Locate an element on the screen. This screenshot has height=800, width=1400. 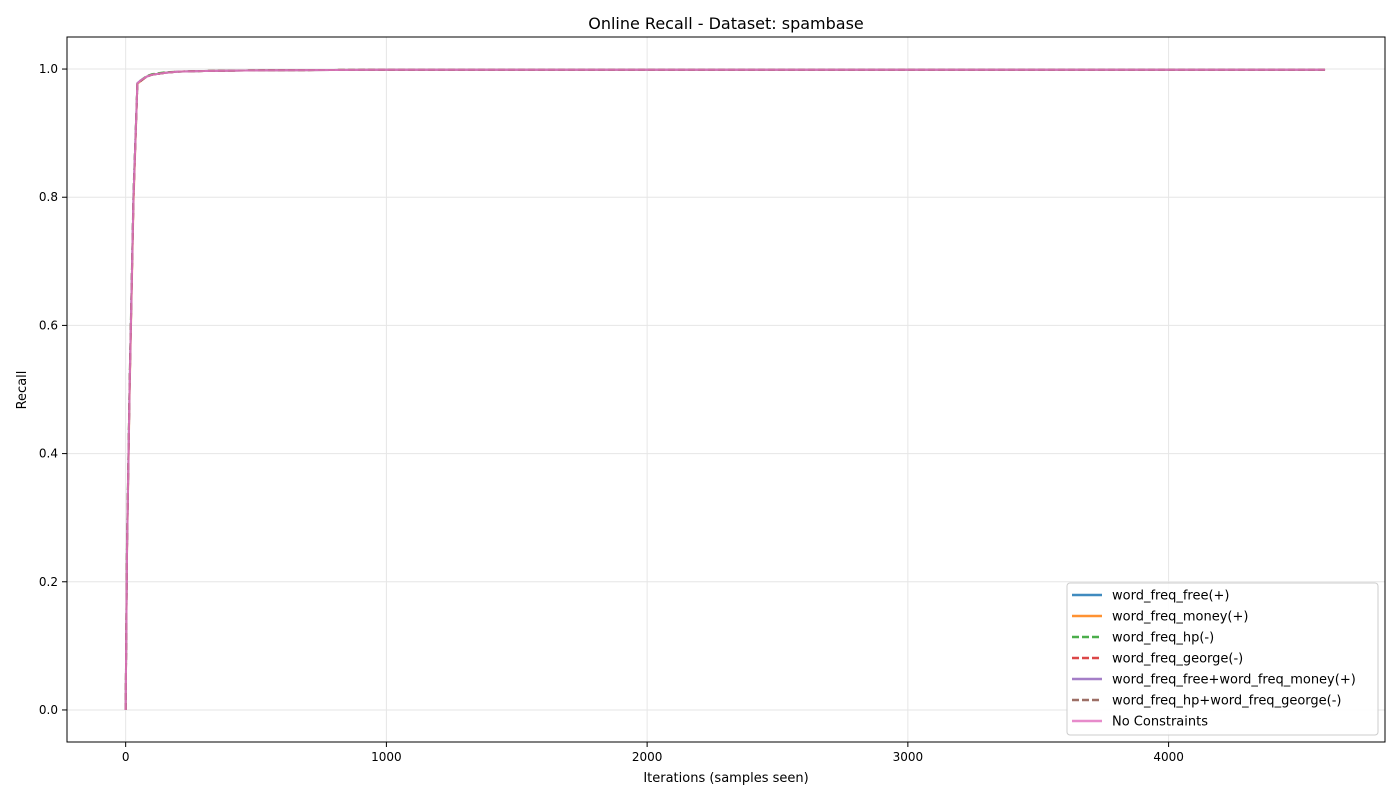
y-tick-label: 0.0 is located at coordinates (48, 710).